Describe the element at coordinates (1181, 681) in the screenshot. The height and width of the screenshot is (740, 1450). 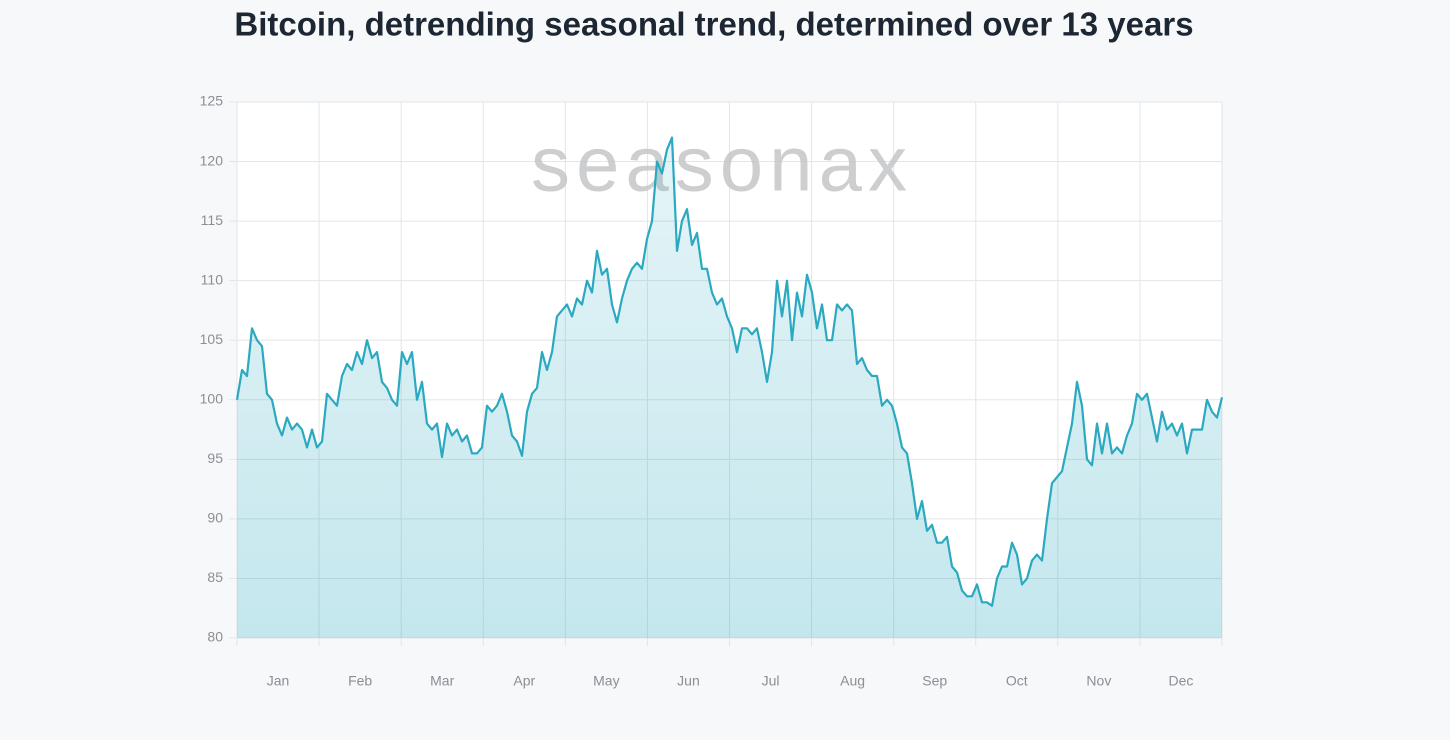
I see `x-tick-label: Dec` at that location.